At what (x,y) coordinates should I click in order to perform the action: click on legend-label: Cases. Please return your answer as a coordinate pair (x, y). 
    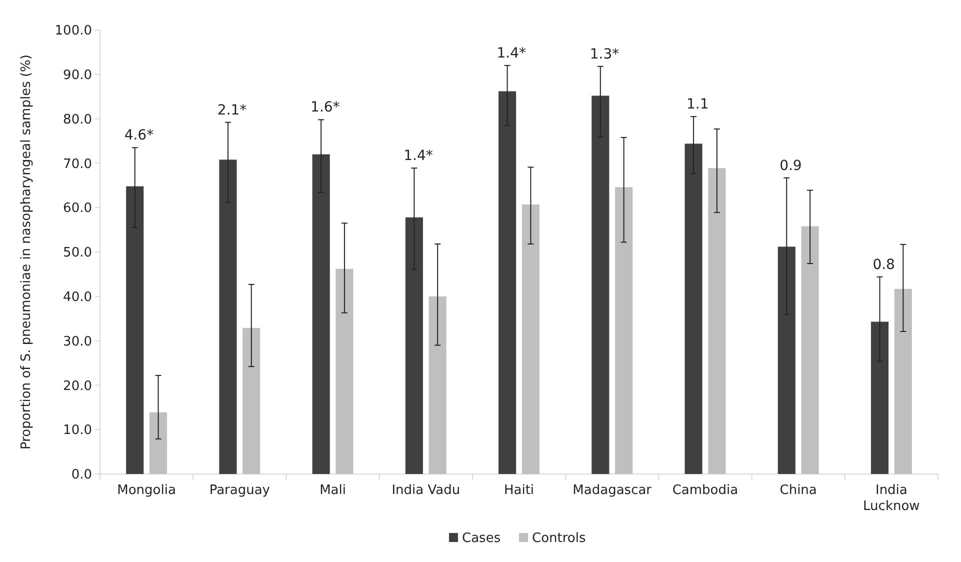
    Looking at the image, I should click on (481, 538).